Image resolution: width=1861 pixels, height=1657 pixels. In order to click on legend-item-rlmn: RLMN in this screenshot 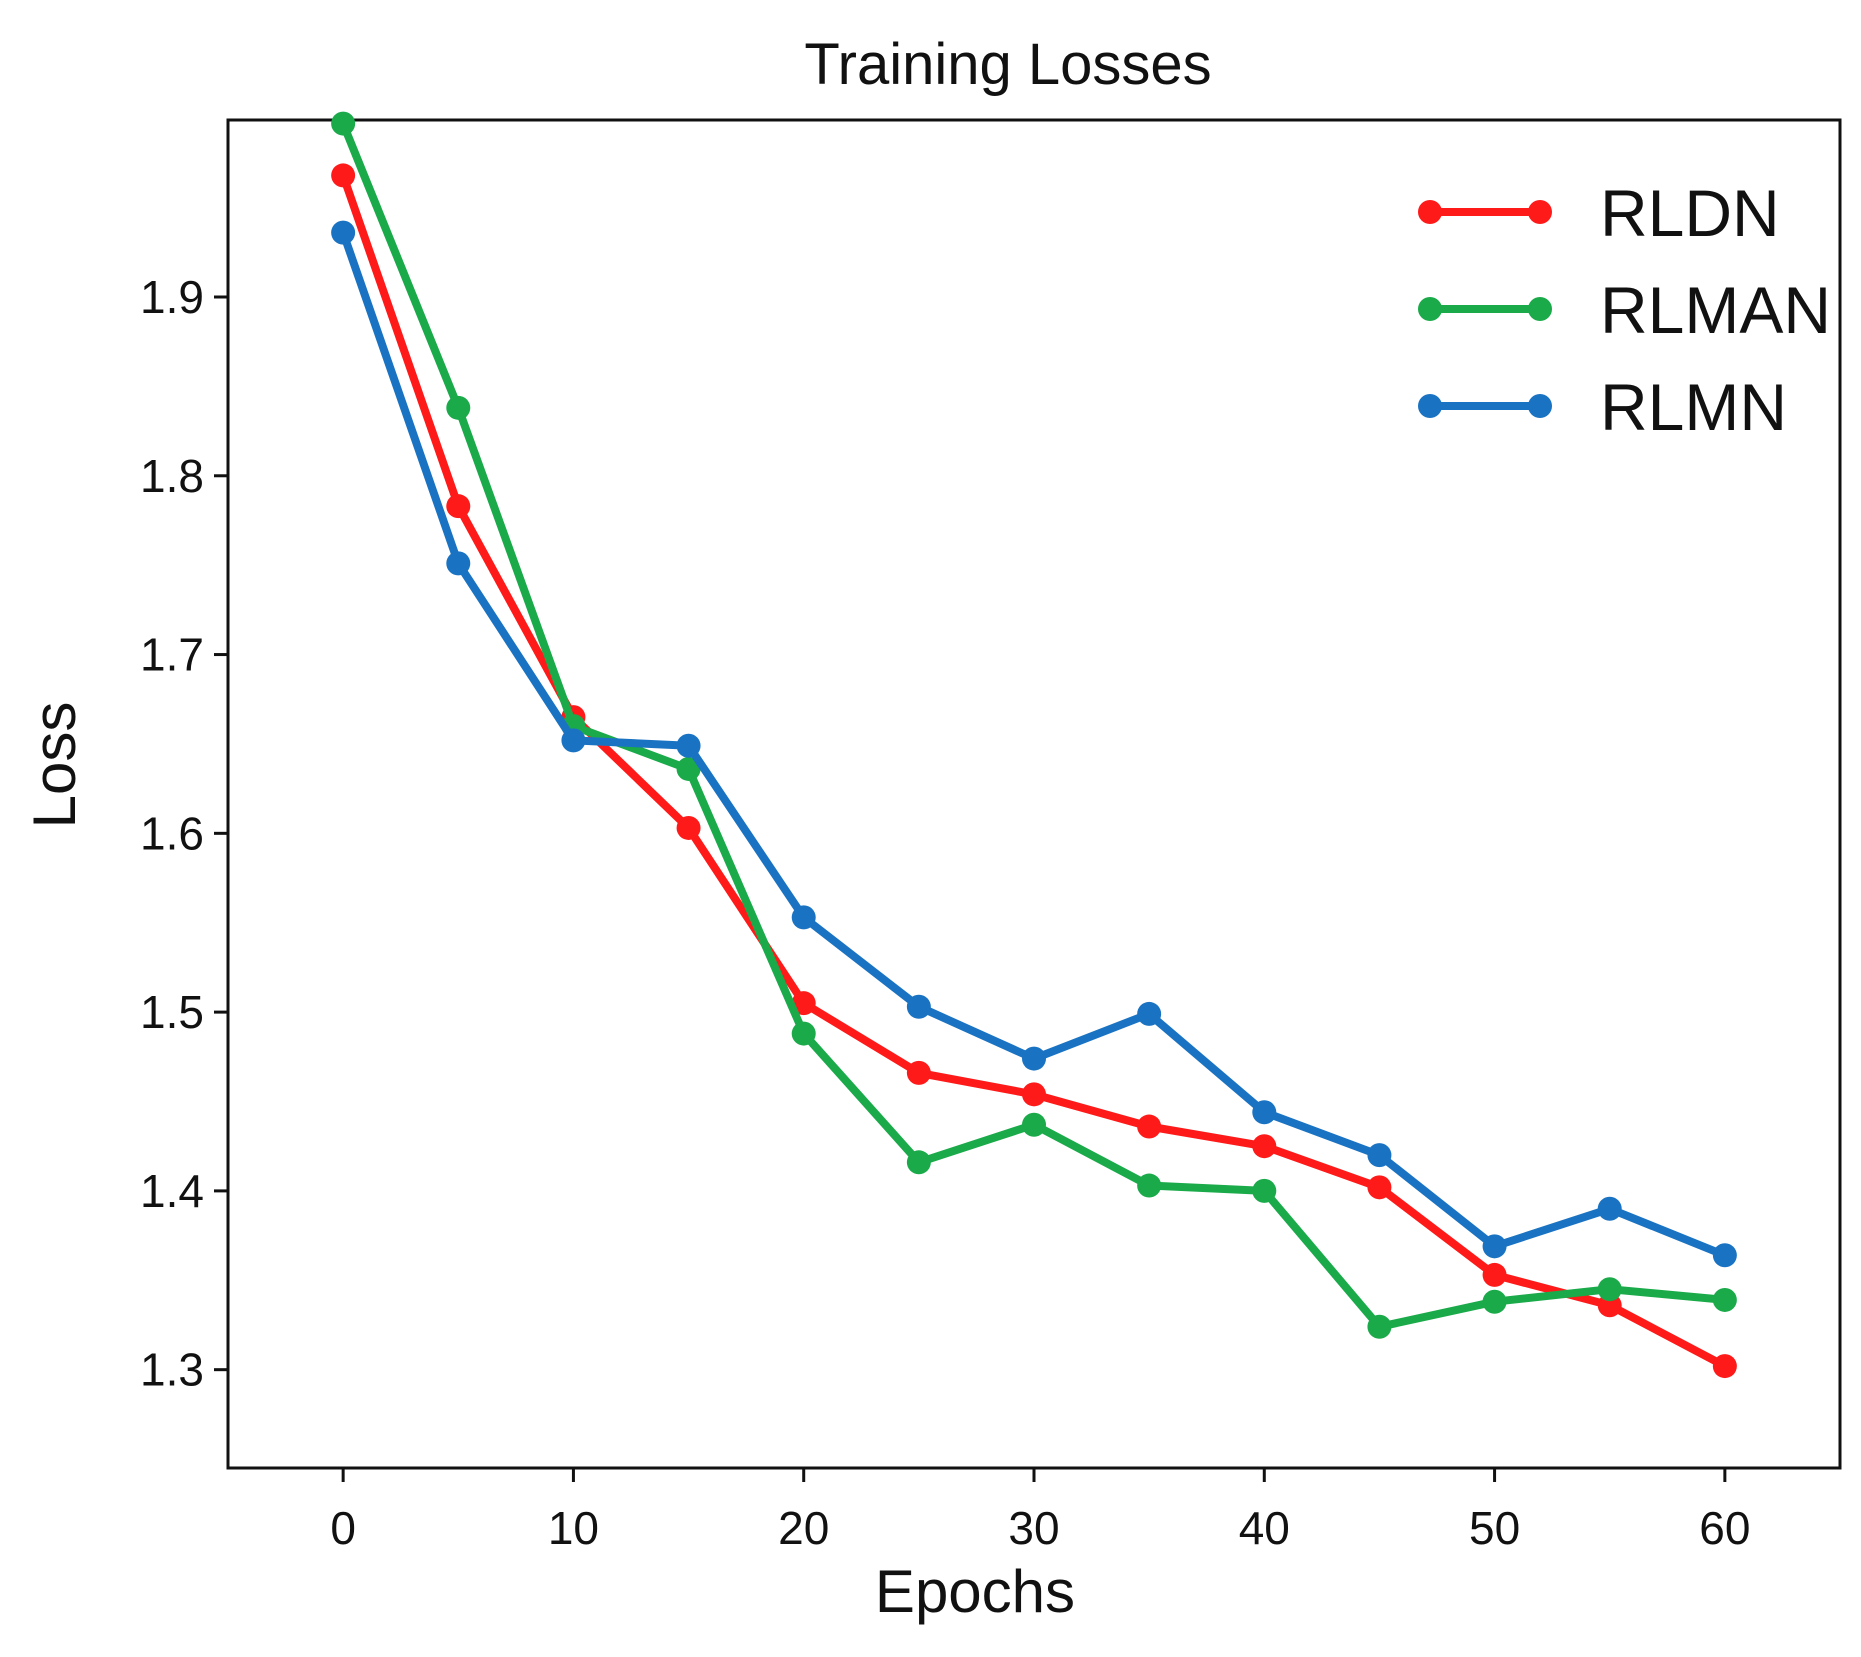, I will do `click(1602, 407)`.